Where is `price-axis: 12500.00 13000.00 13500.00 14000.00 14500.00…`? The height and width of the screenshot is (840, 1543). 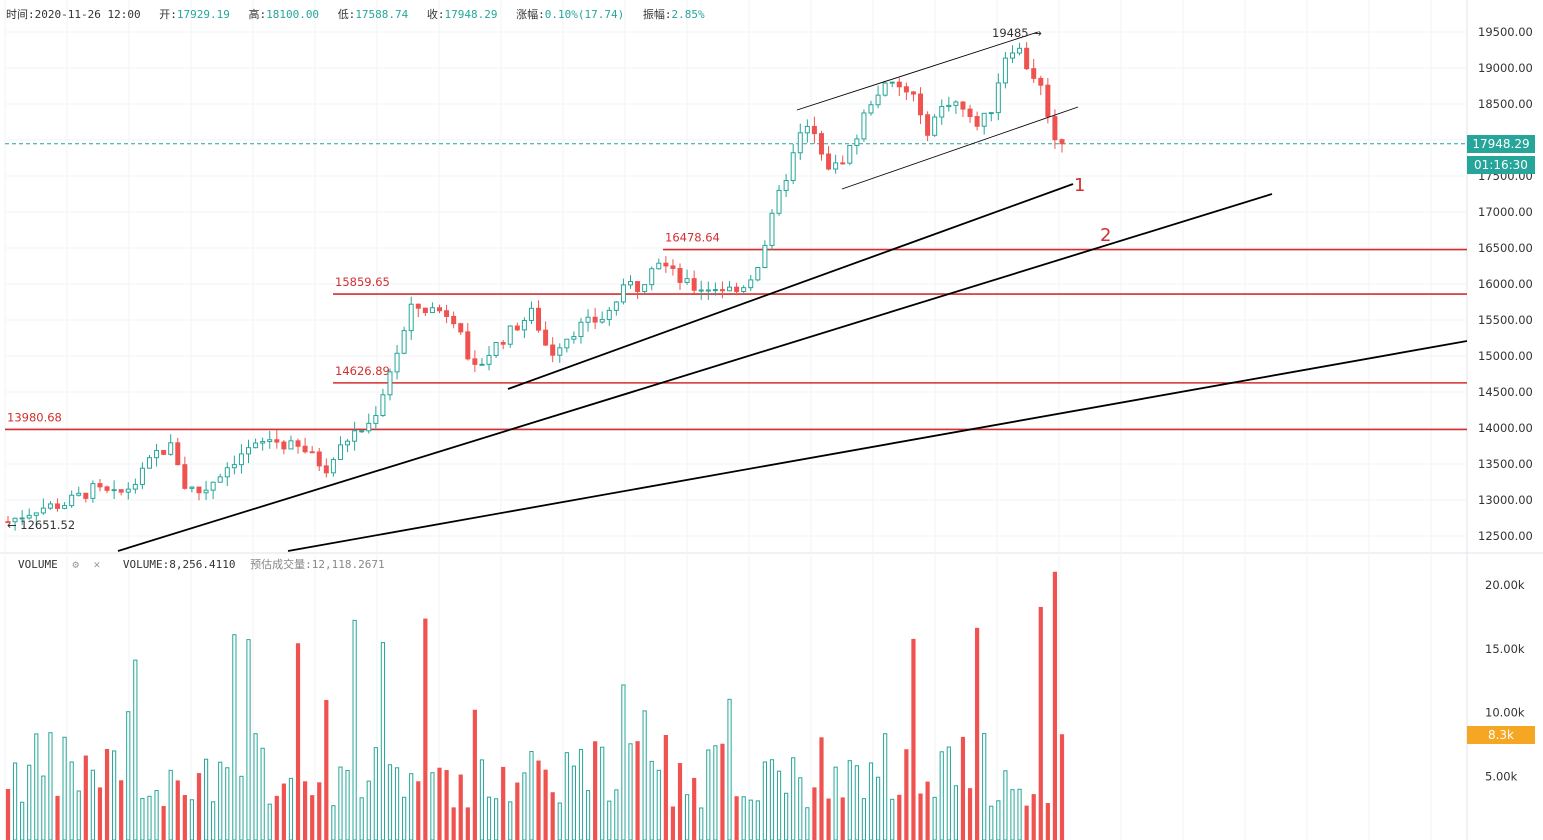 price-axis: 12500.00 13000.00 13500.00 14000.00 14500.00… is located at coordinates (1505, 284).